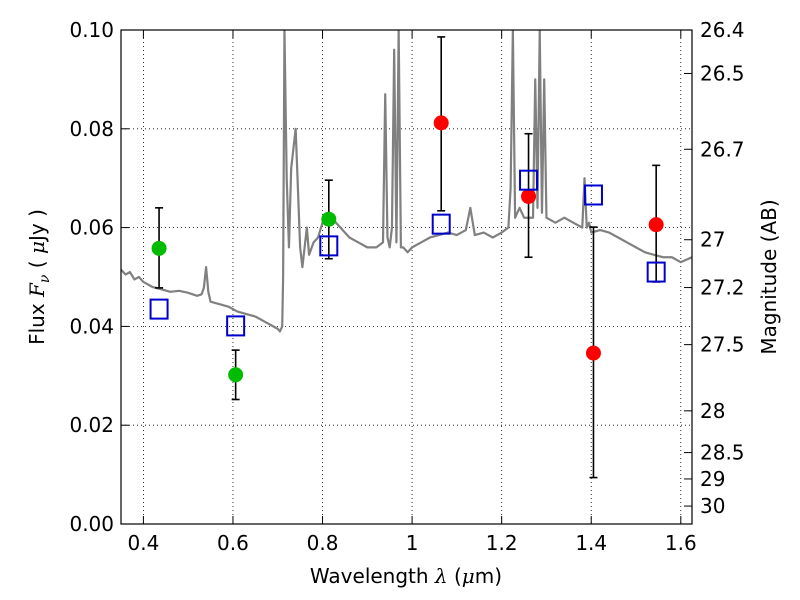 This screenshot has height=600, width=800. What do you see at coordinates (712, 506) in the screenshot?
I see `magnitude-tick-label: 30` at bounding box center [712, 506].